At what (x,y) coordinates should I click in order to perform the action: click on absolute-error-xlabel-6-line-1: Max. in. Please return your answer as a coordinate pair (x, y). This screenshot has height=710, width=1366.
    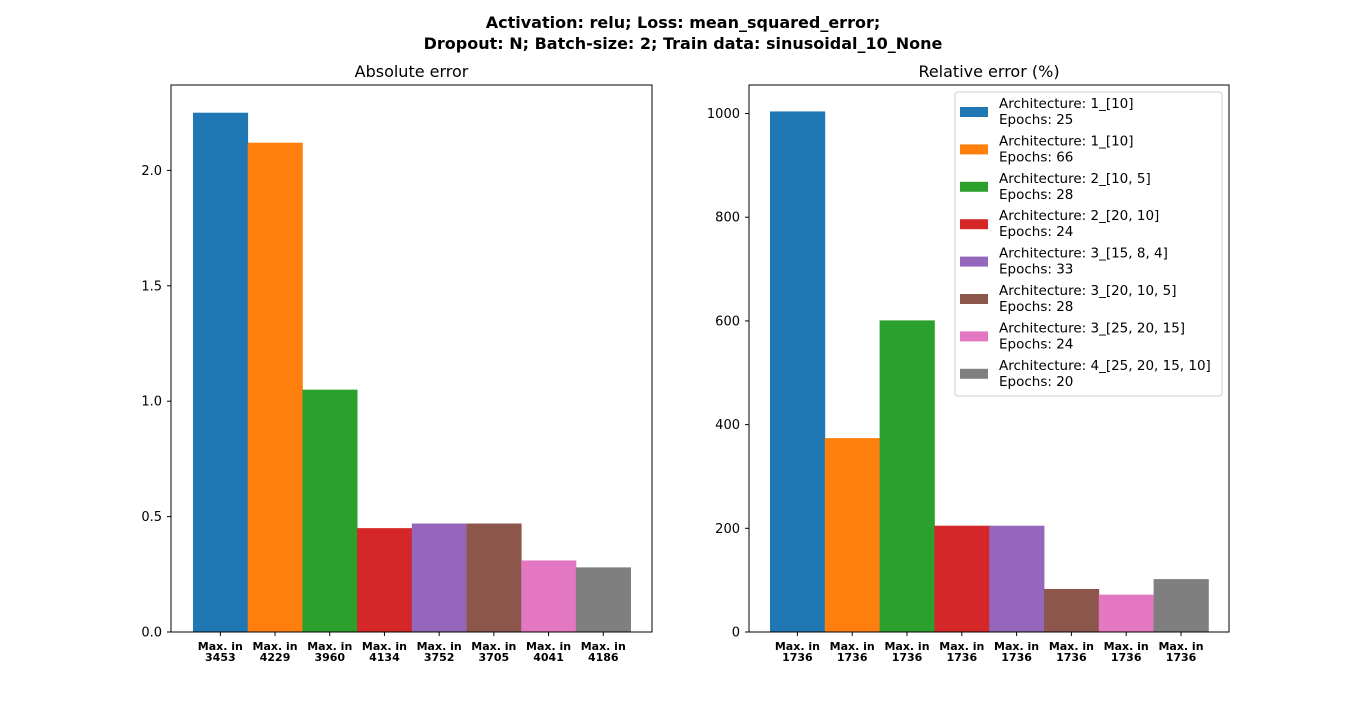
    Looking at the image, I should click on (493, 646).